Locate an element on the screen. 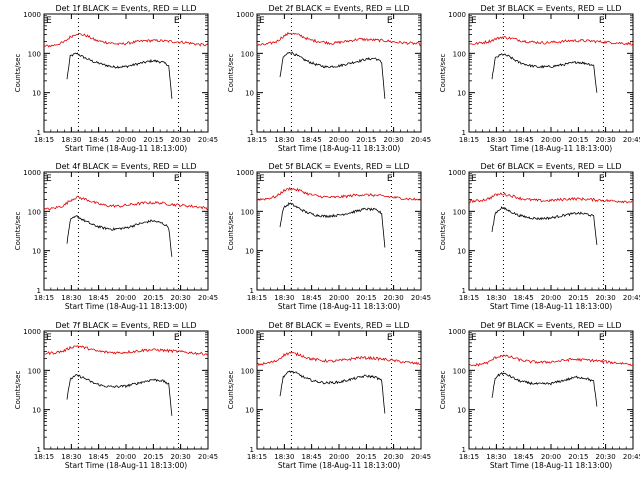  panel-title: Det 6f BLACK = Events, RED = LLD is located at coordinates (550, 166).